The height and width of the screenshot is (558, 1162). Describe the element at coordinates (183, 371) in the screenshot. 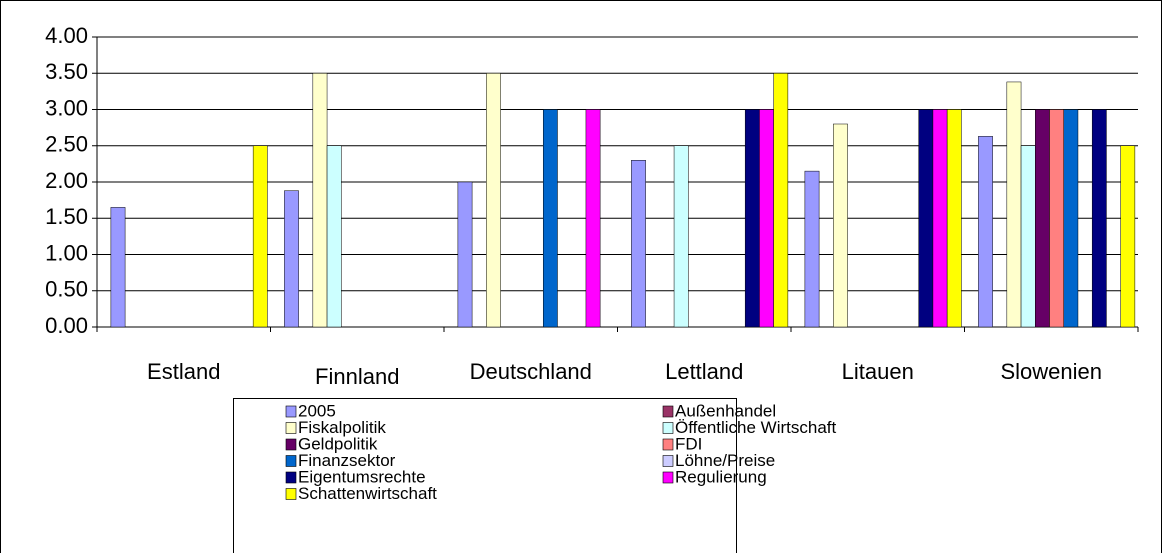

I see `x-tick-label: Estland` at that location.